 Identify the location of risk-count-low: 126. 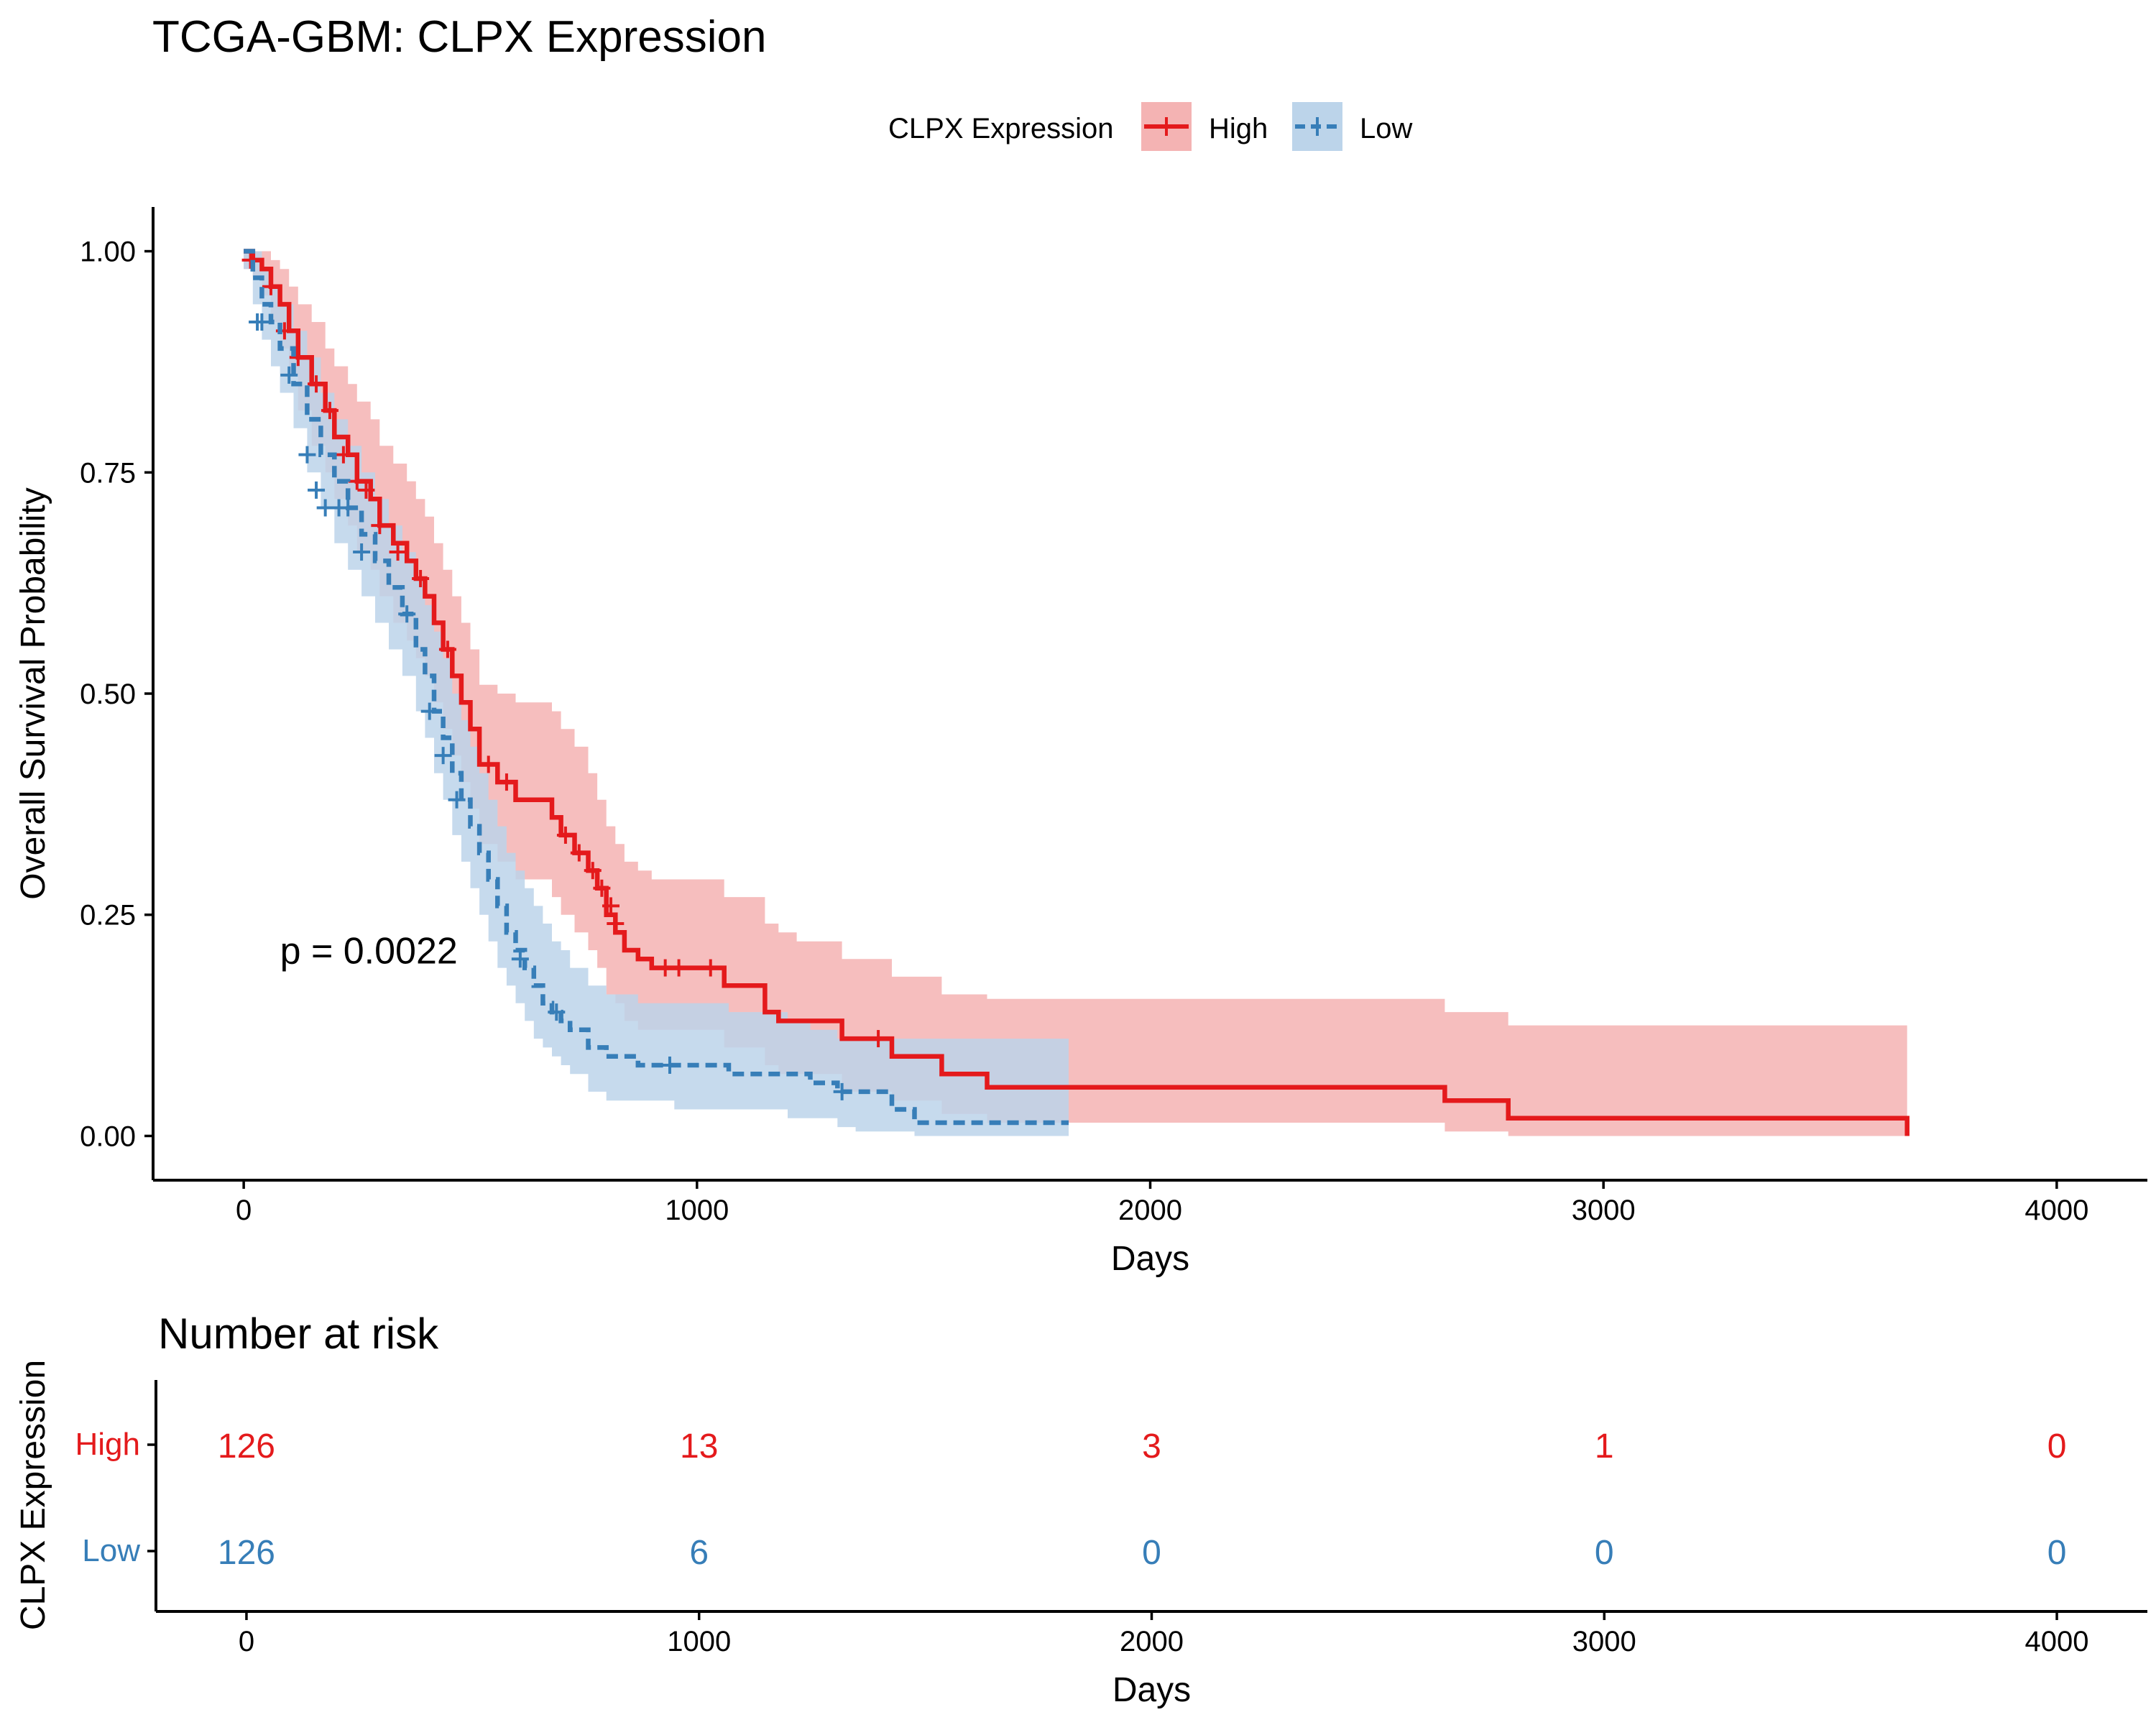
(247, 1553).